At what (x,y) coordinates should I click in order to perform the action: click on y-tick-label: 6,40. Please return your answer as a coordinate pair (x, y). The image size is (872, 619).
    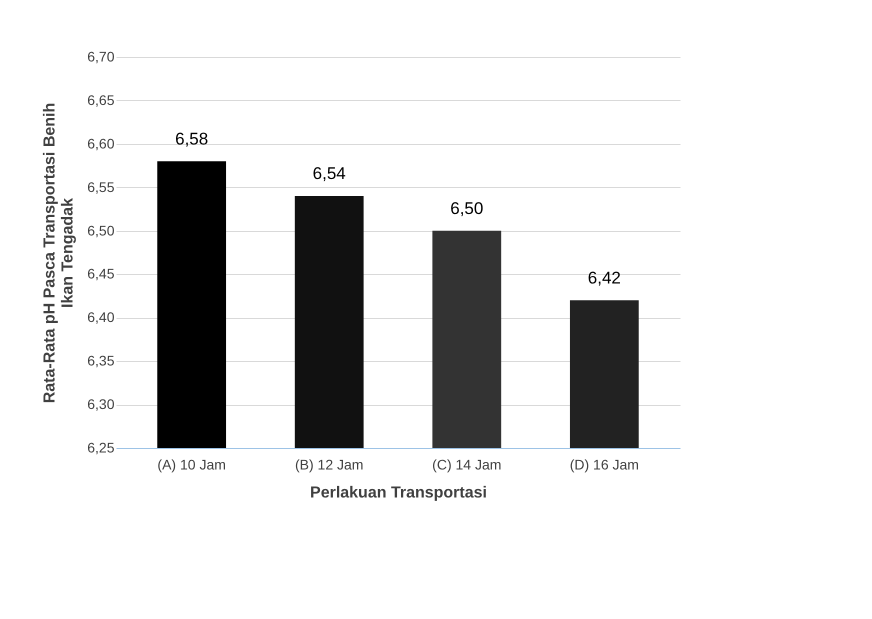
    Looking at the image, I should click on (101, 317).